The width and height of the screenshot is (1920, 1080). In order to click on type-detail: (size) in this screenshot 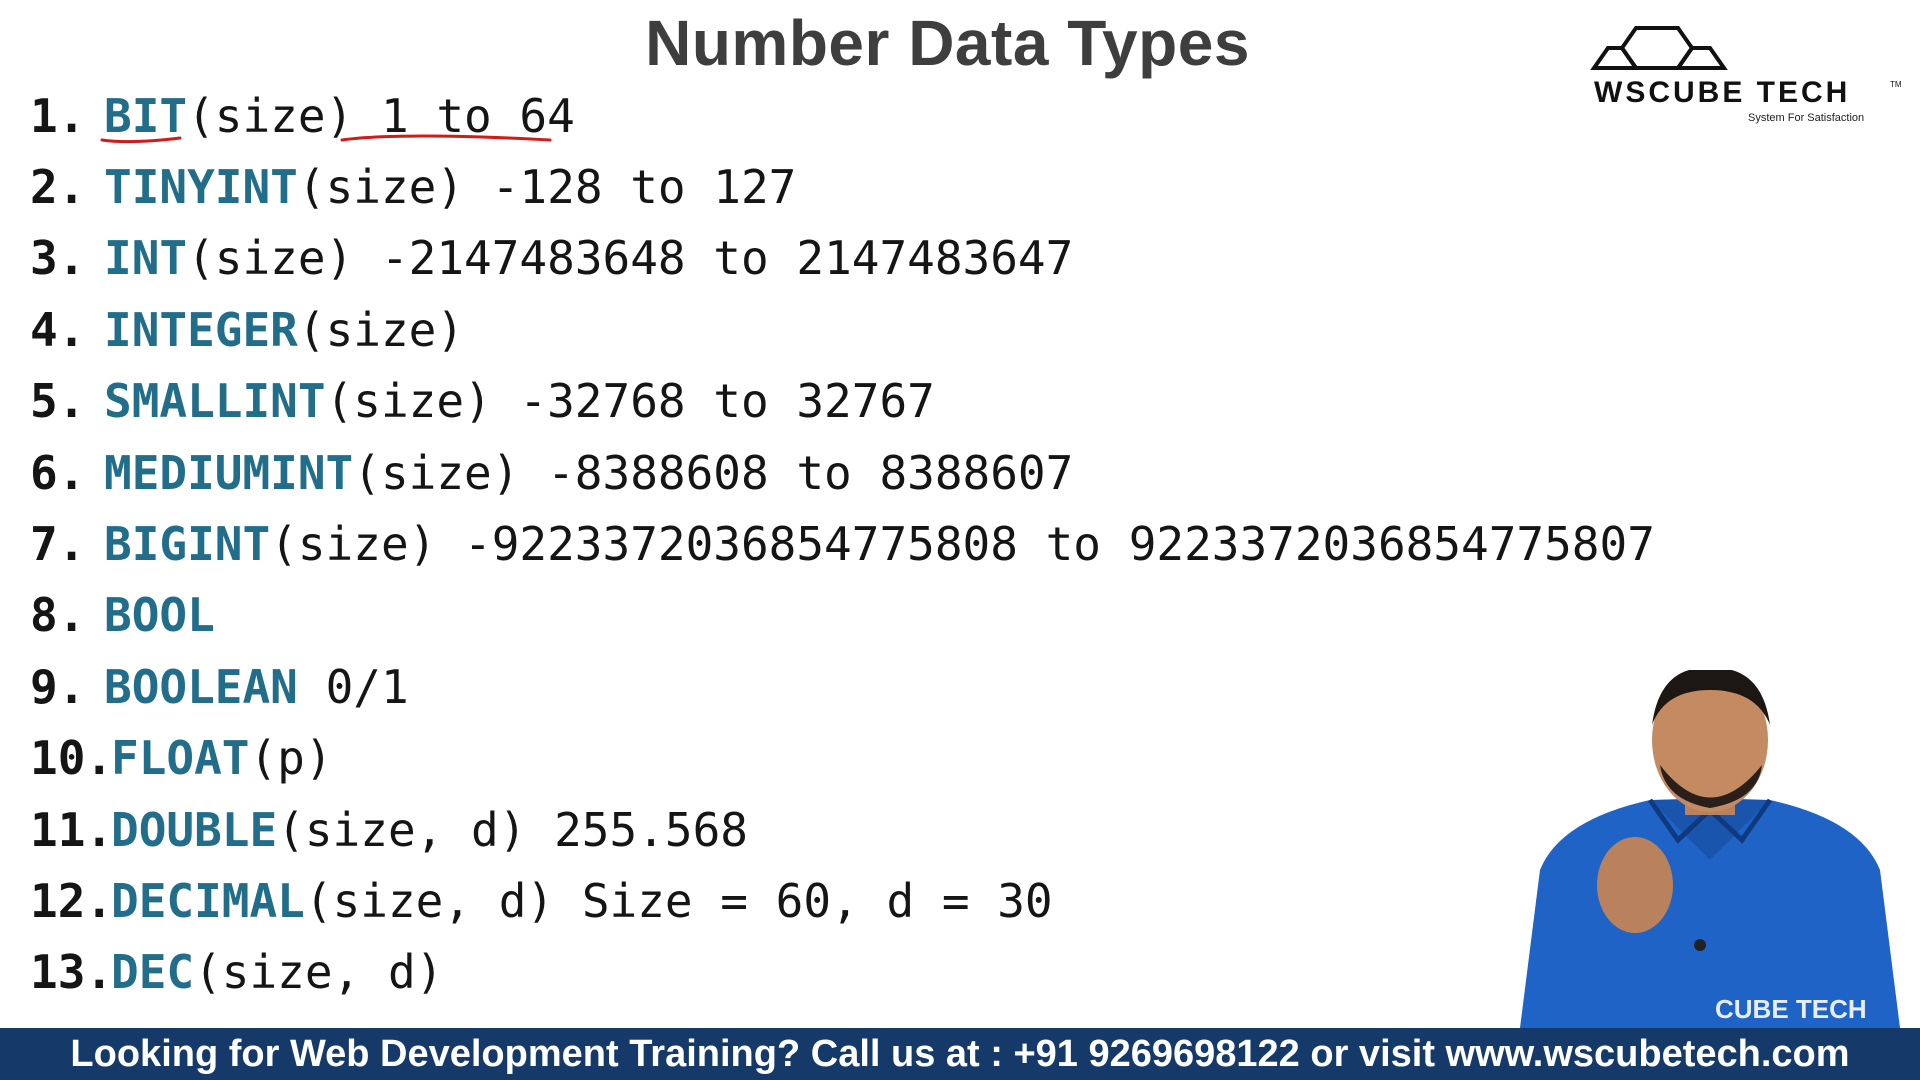, I will do `click(381, 329)`.